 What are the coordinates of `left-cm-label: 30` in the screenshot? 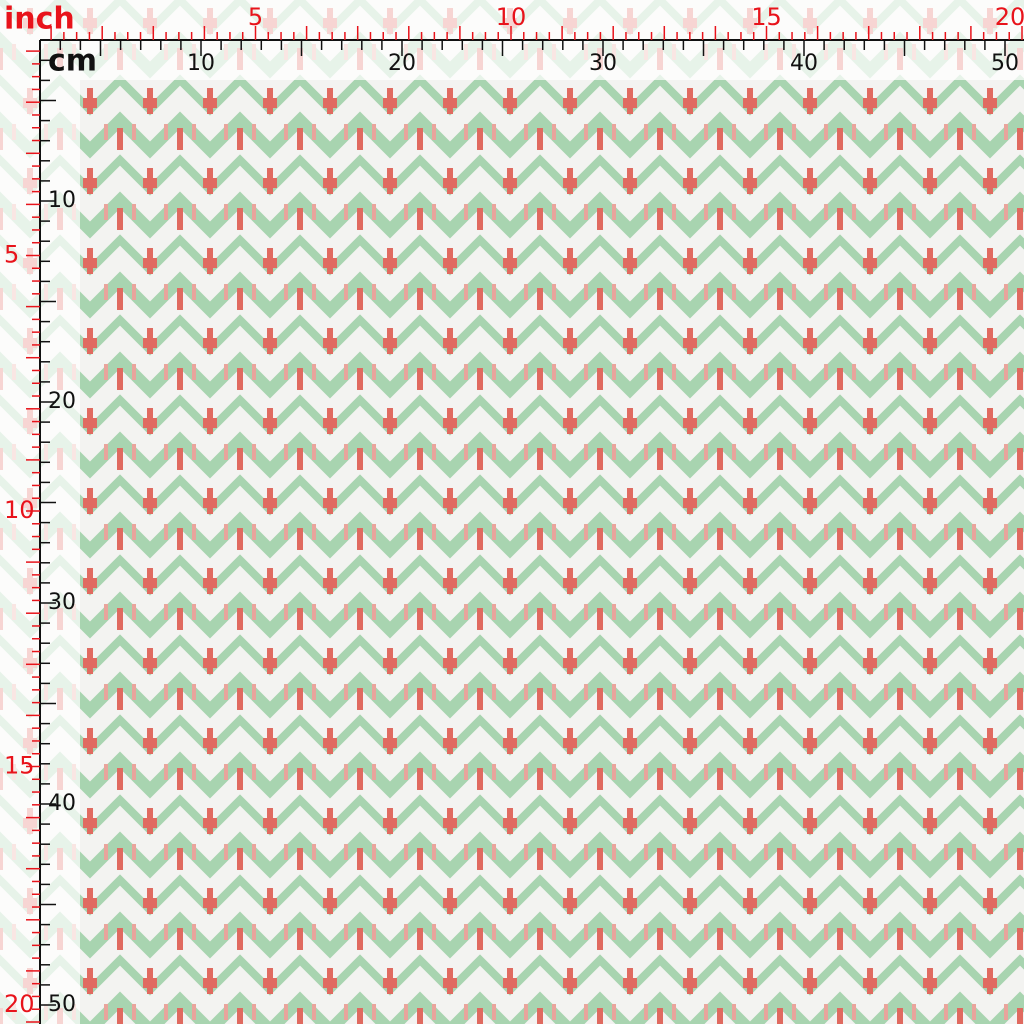 It's located at (62, 602).